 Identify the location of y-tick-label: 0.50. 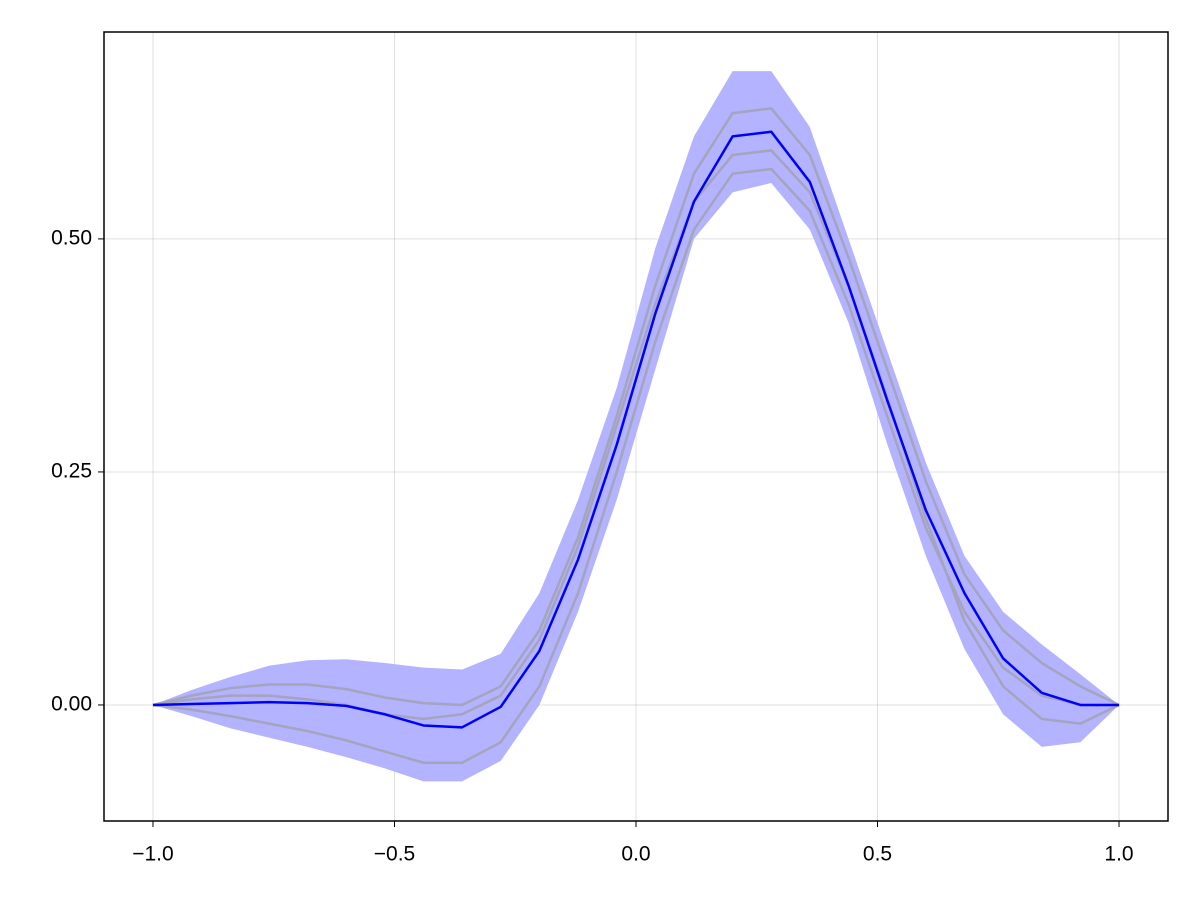
(71, 237).